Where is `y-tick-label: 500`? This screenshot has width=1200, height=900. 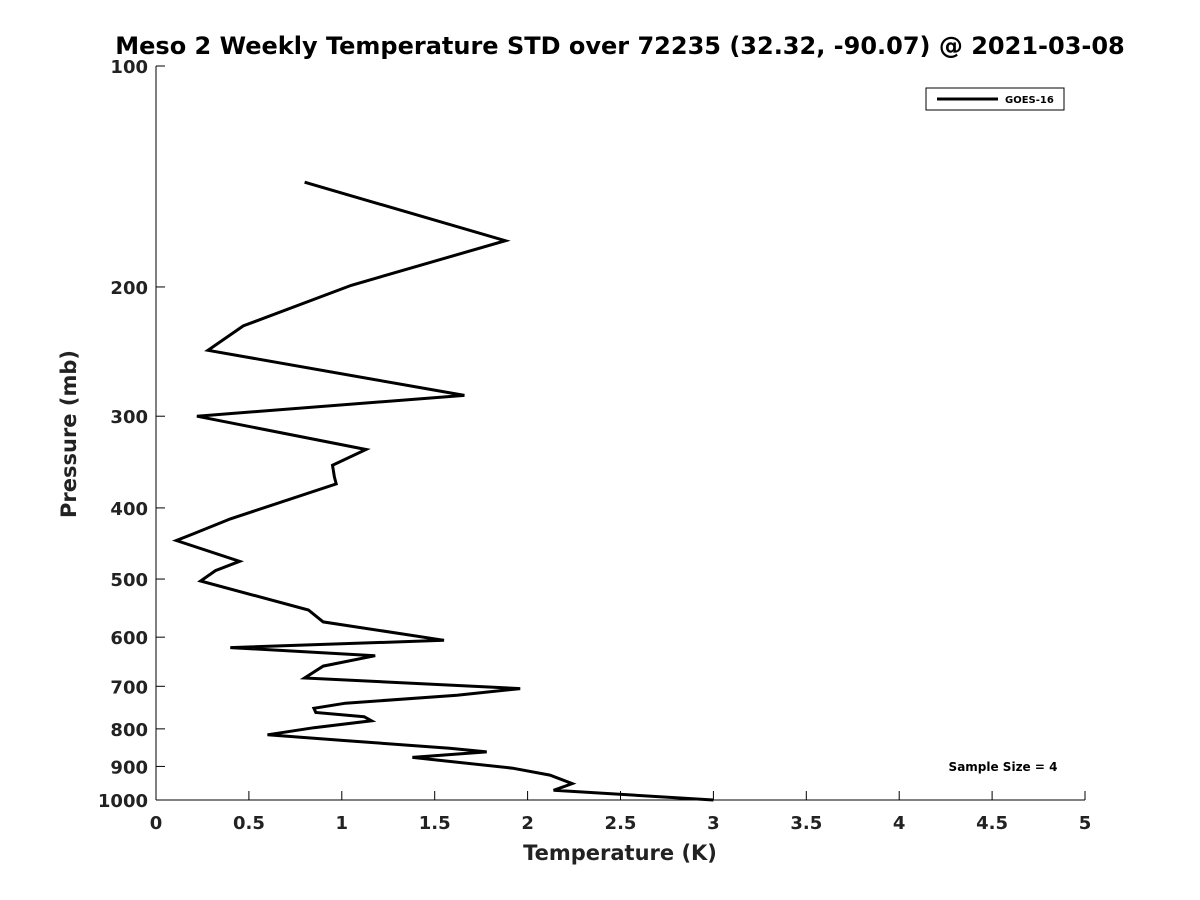
y-tick-label: 500 is located at coordinates (129, 580).